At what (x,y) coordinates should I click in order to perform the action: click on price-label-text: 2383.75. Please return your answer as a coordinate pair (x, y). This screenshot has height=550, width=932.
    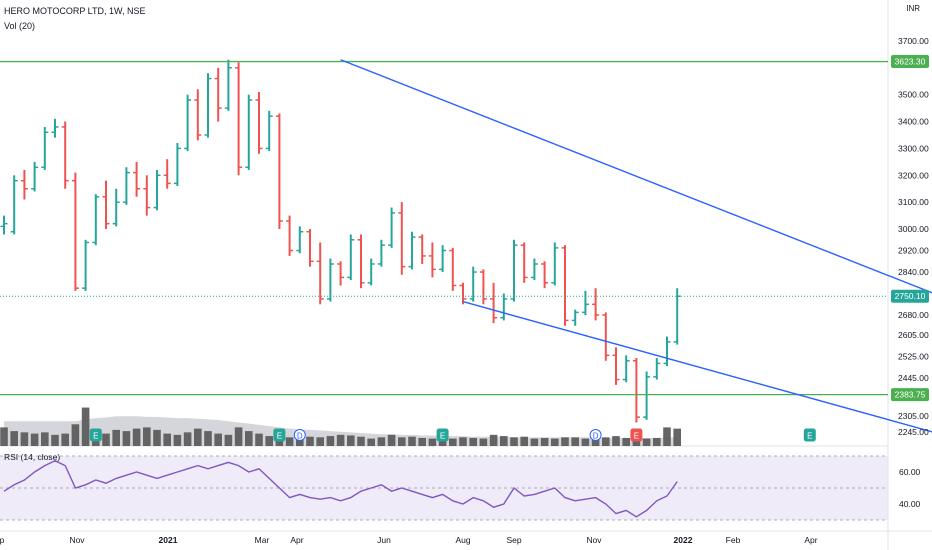
    Looking at the image, I should click on (910, 395).